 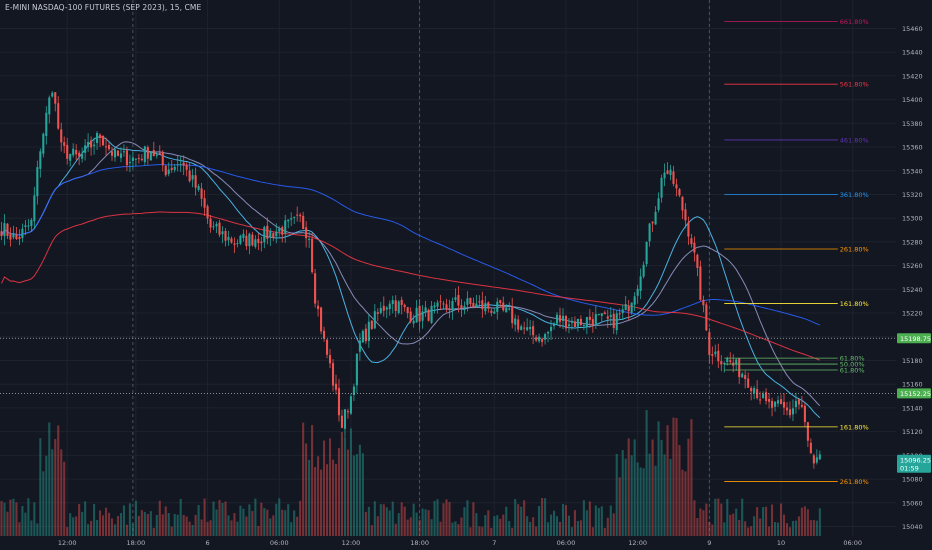 I want to click on price-tick-label: 15340, so click(x=912, y=171).